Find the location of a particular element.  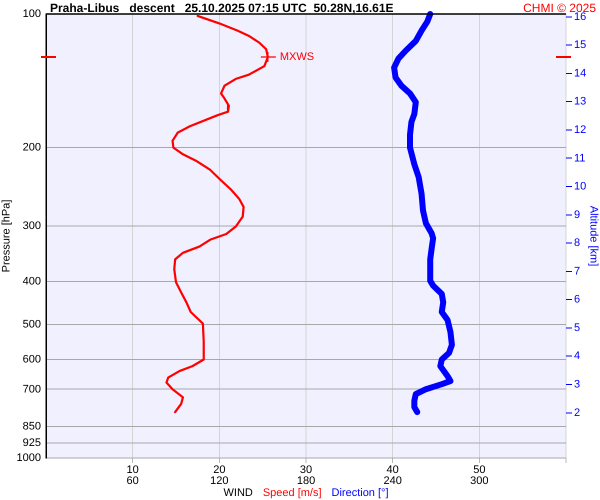

y2-tick-label: 14 is located at coordinates (580, 73).